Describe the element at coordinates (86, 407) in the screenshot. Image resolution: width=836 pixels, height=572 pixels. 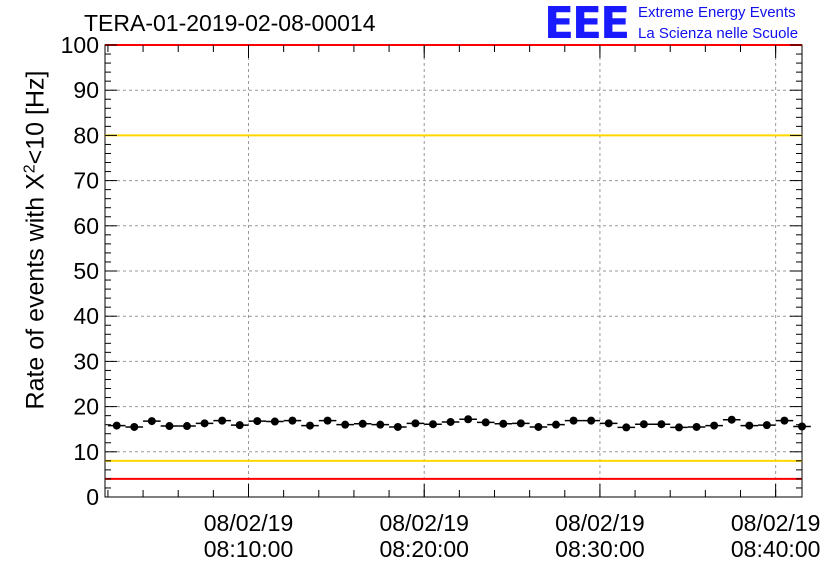
I see `y-tick-label: 20` at that location.